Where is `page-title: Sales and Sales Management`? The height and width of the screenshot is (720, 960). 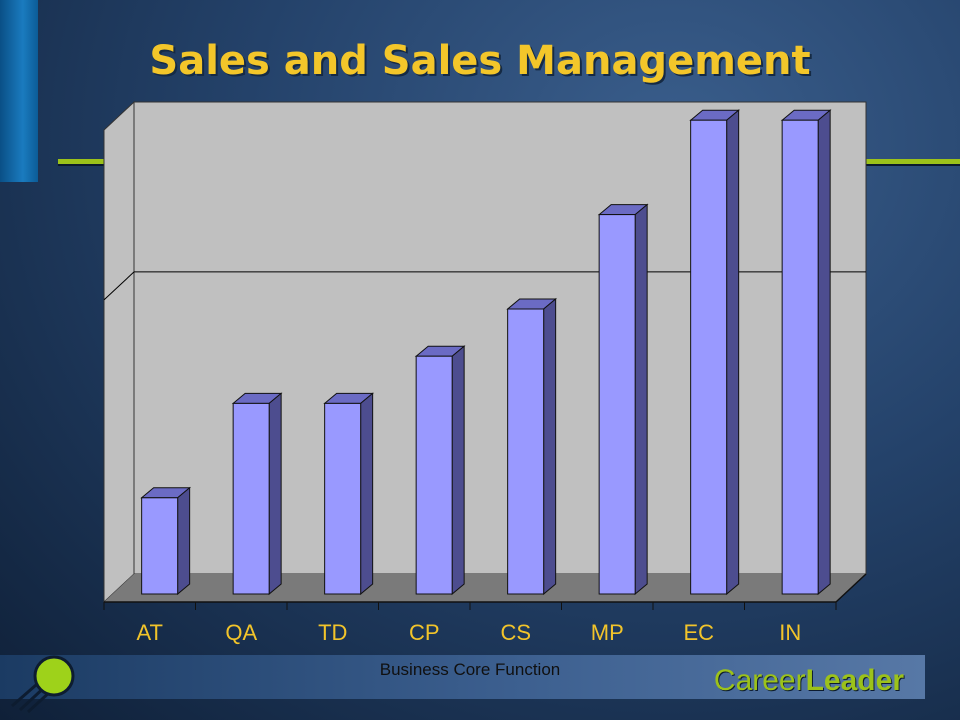
page-title: Sales and Sales Management is located at coordinates (480, 61).